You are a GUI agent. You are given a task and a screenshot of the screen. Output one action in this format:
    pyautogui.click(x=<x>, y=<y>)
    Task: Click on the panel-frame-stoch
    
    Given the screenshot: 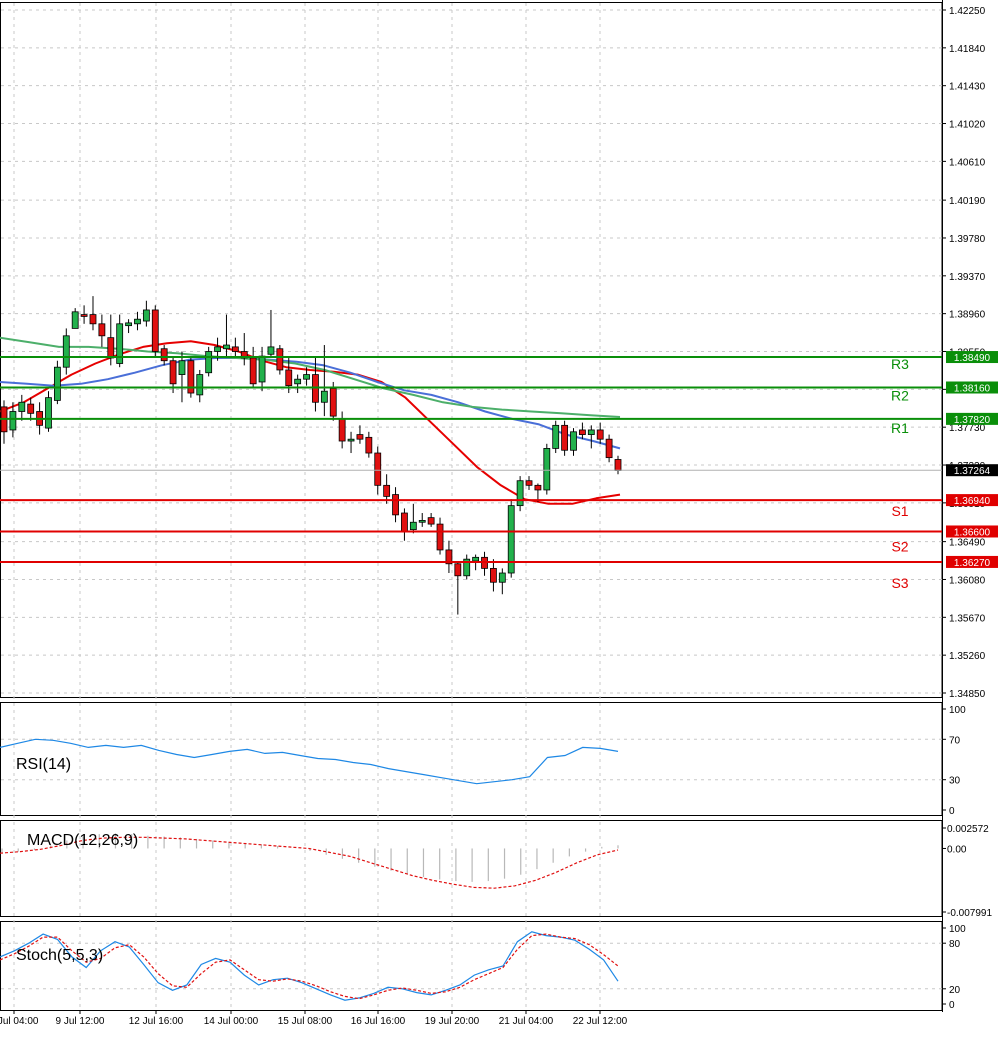 What is the action you would take?
    pyautogui.click(x=471, y=966)
    